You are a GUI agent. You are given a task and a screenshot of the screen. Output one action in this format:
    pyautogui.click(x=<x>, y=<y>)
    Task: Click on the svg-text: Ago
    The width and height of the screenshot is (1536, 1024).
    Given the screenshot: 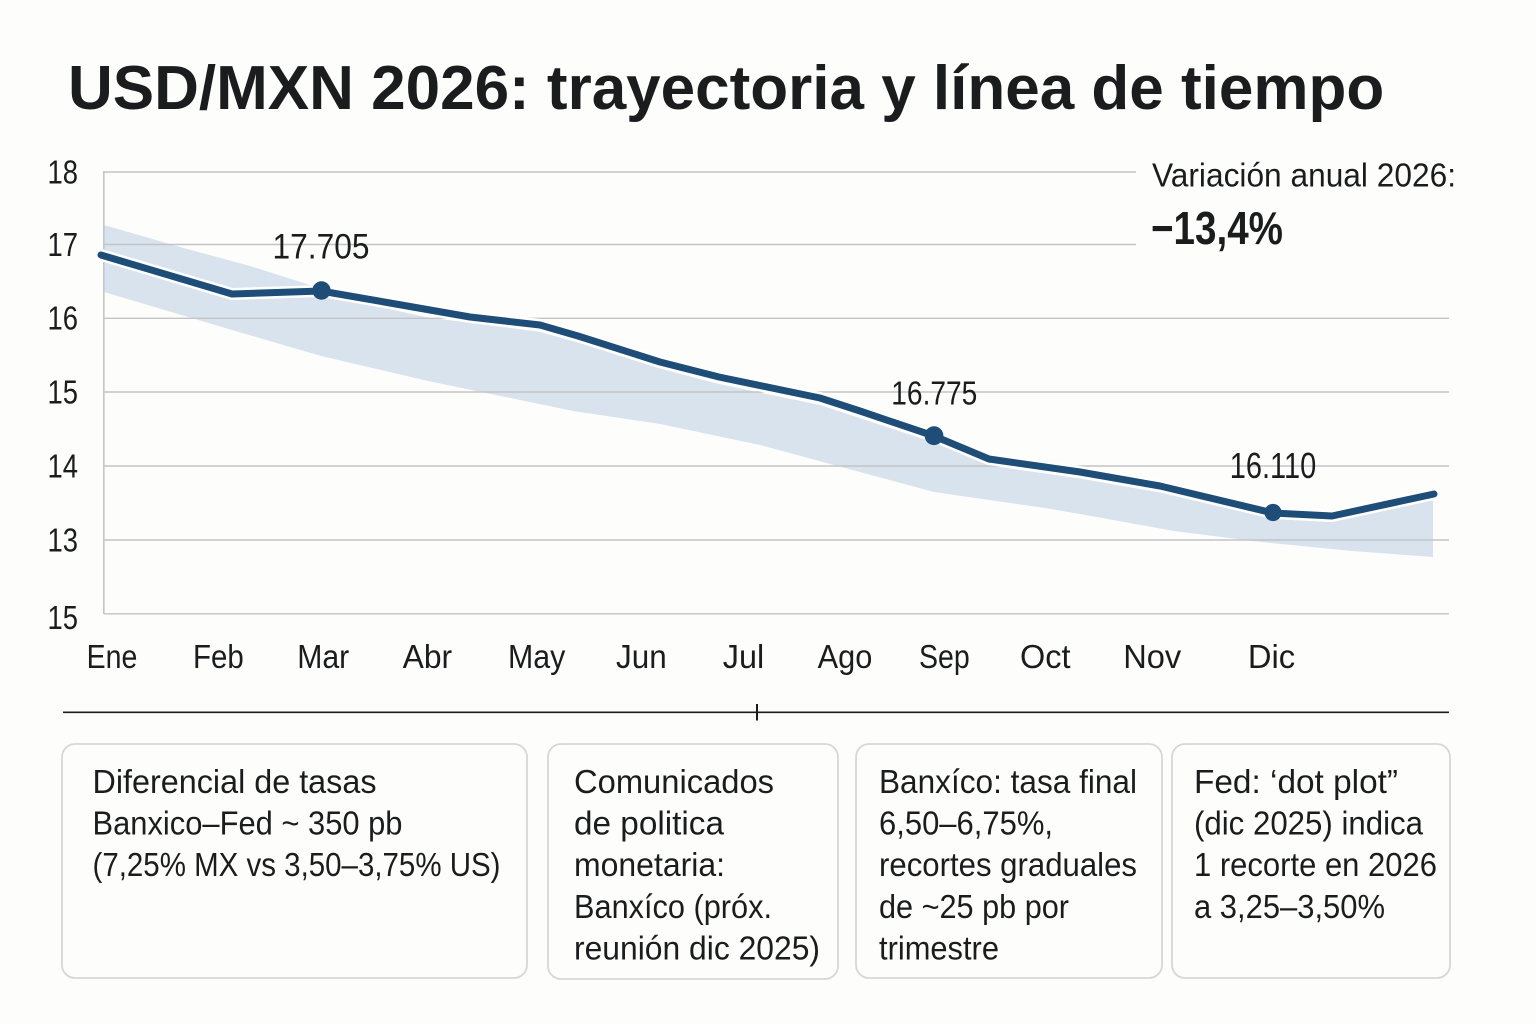 What is the action you would take?
    pyautogui.click(x=845, y=657)
    